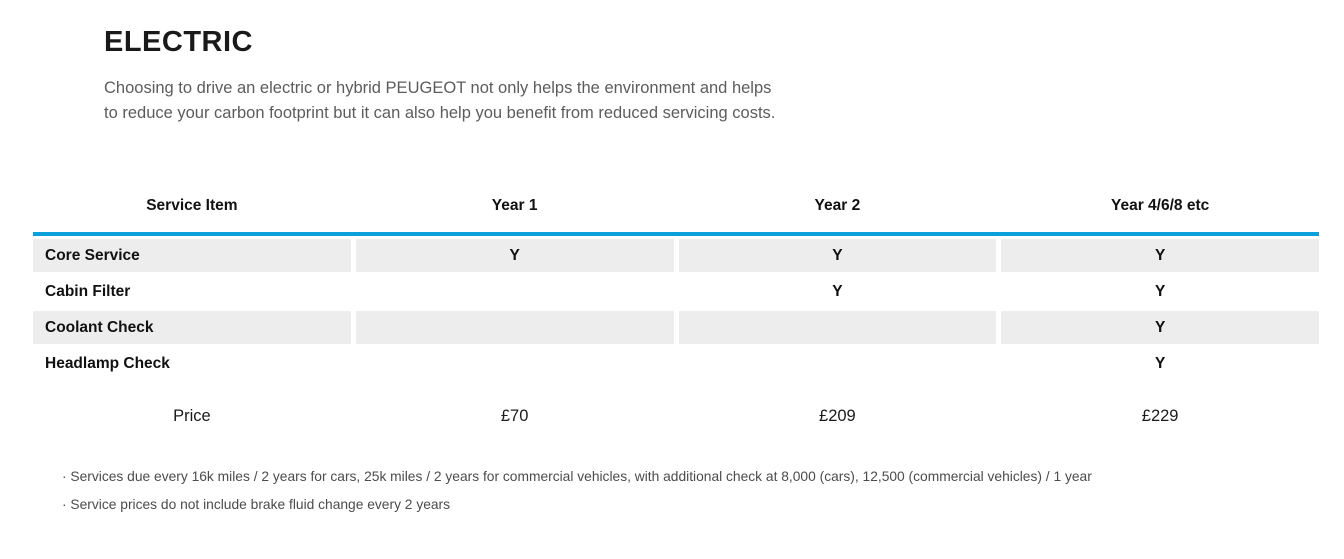 This screenshot has width=1344, height=559. I want to click on row-label-headlamp-check: Headlamp Check, so click(107, 363).